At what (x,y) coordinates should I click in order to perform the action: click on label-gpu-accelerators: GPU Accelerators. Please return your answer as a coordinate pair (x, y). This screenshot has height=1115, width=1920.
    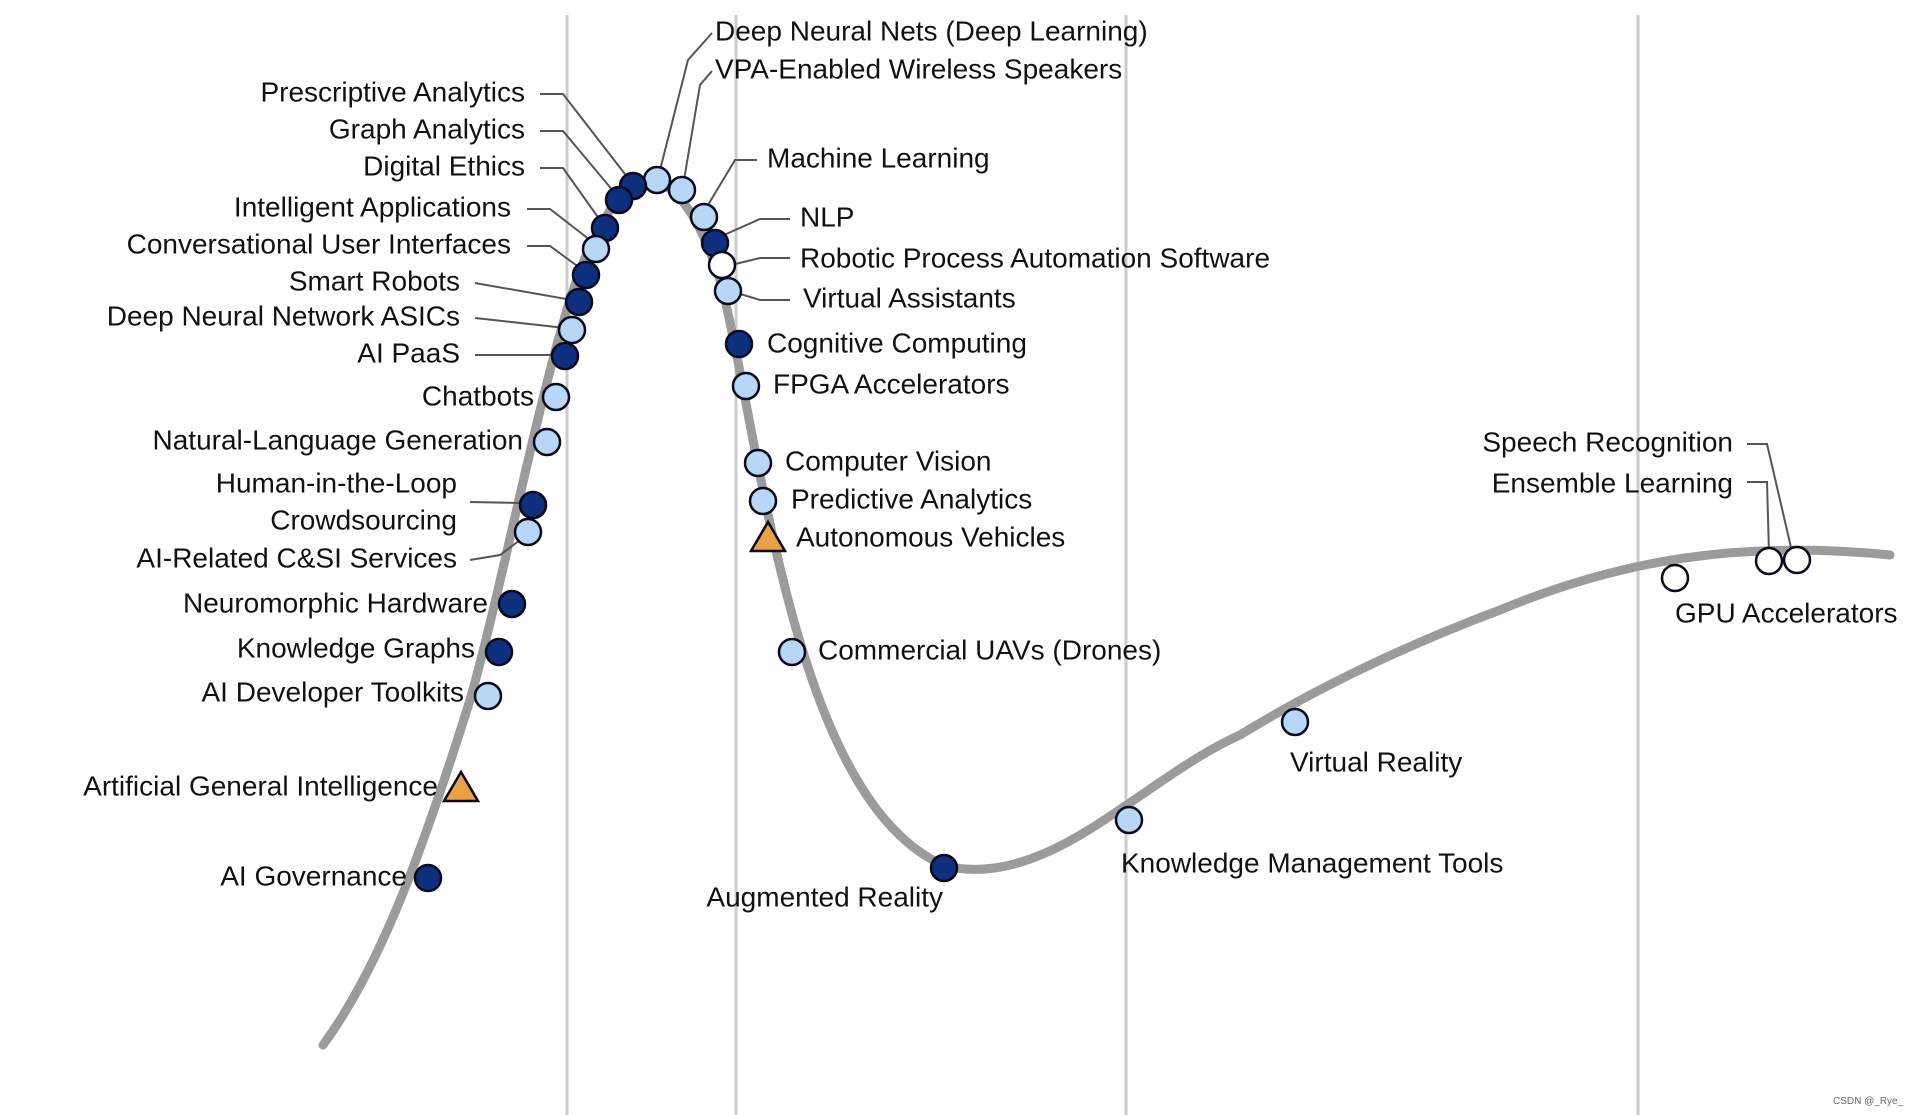
    Looking at the image, I should click on (1786, 612).